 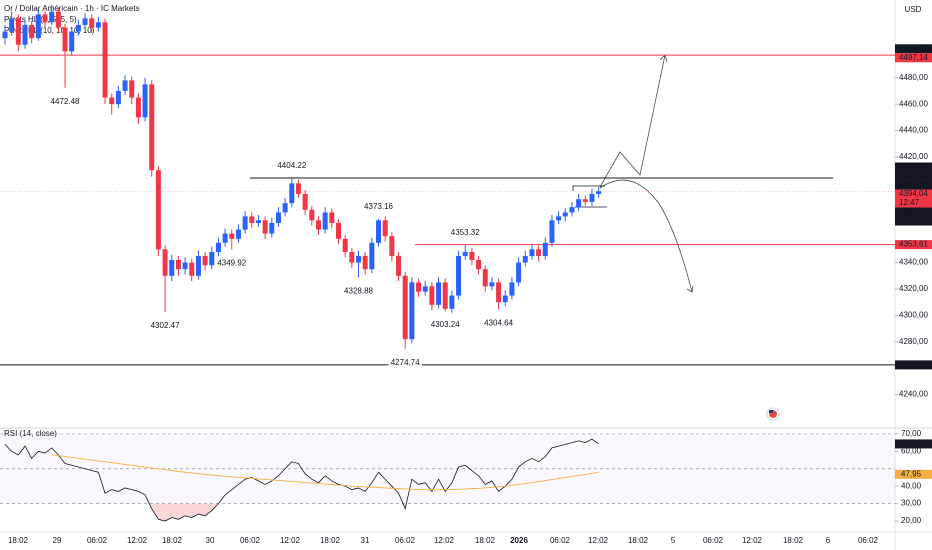 What do you see at coordinates (210, 540) in the screenshot?
I see `x-tick-label: 30` at bounding box center [210, 540].